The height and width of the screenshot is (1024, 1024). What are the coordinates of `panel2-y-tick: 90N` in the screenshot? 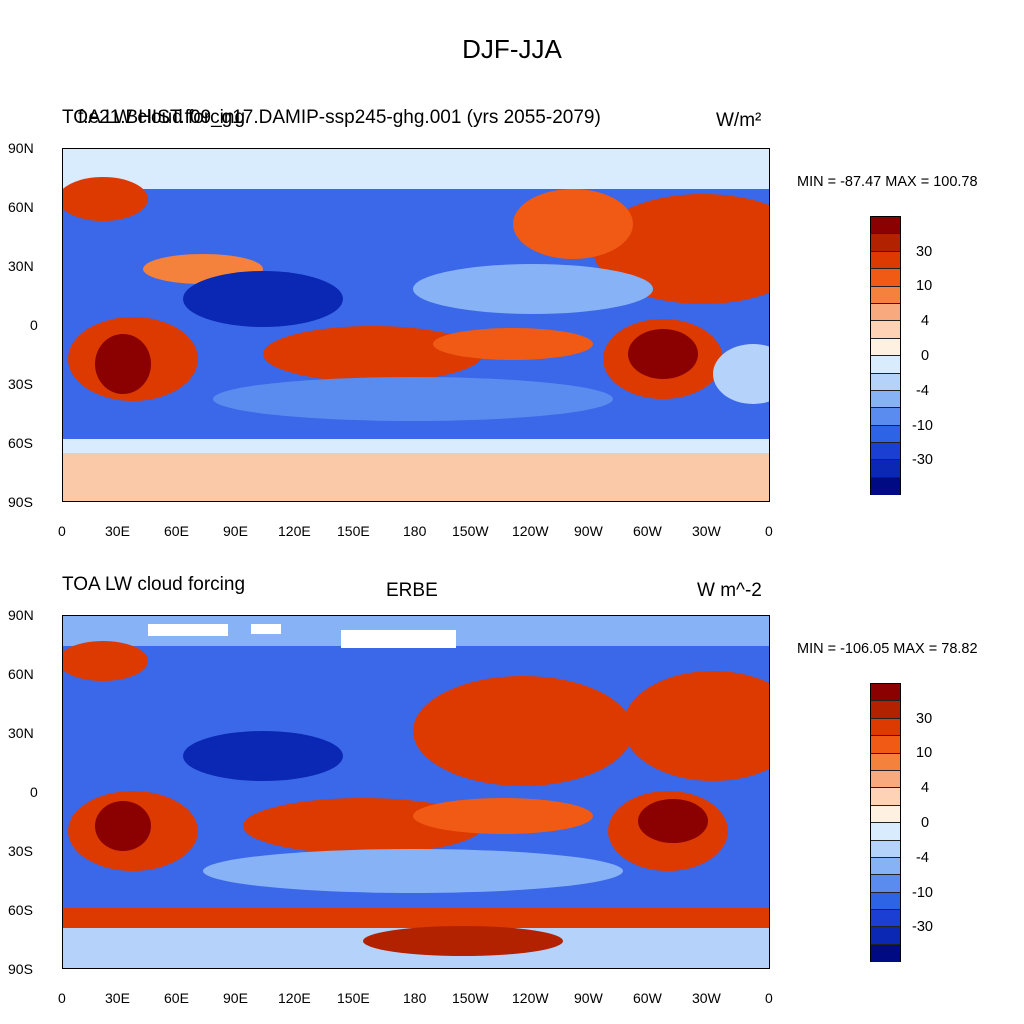 It's located at (21, 615).